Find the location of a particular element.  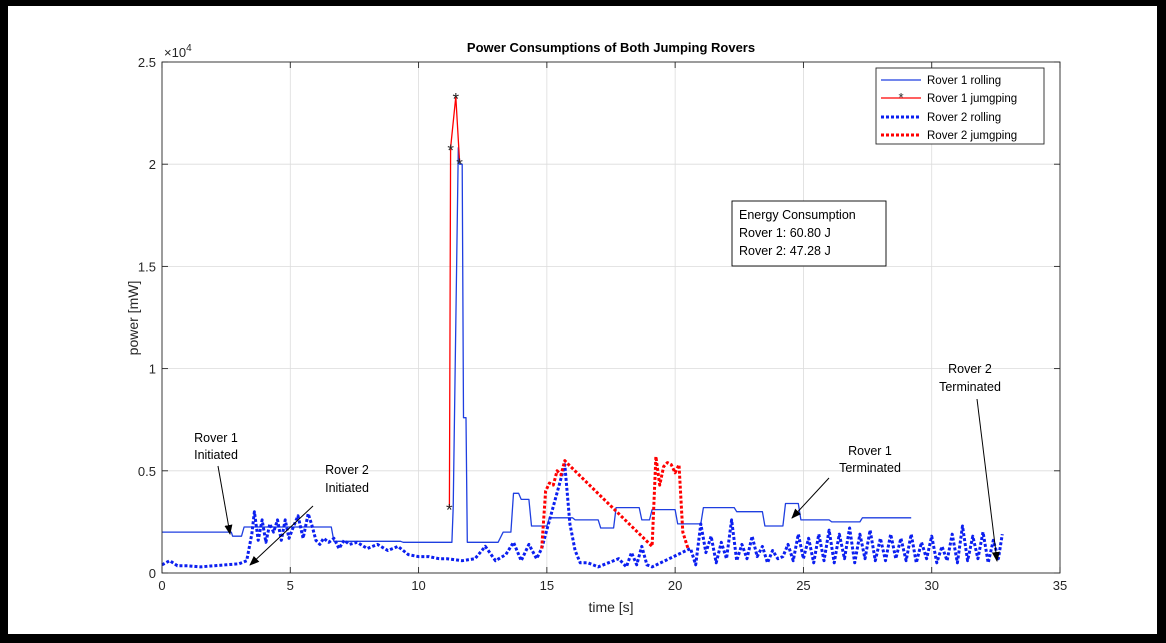

y-tick-label: 0.5 is located at coordinates (147, 471).